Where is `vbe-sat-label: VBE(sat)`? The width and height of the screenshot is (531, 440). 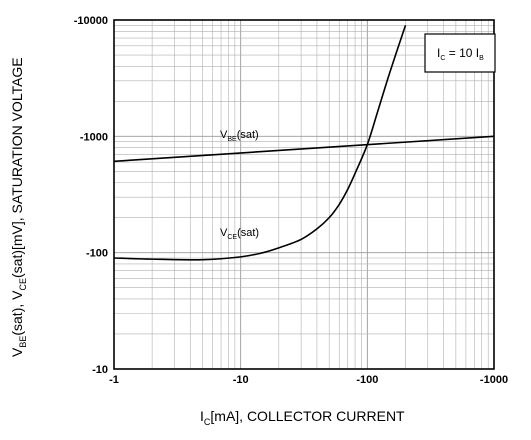 vbe-sat-label: VBE(sat) is located at coordinates (239, 136).